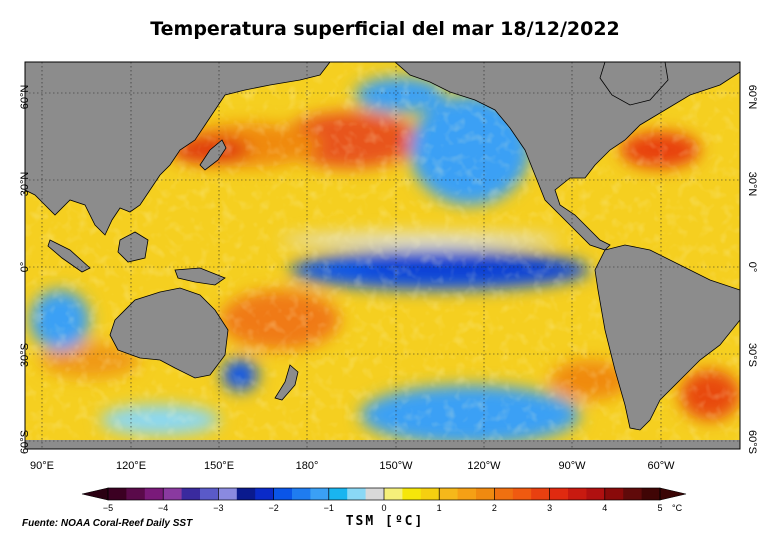  What do you see at coordinates (484, 466) in the screenshot?
I see `lon-label-120w: 120°W` at bounding box center [484, 466].